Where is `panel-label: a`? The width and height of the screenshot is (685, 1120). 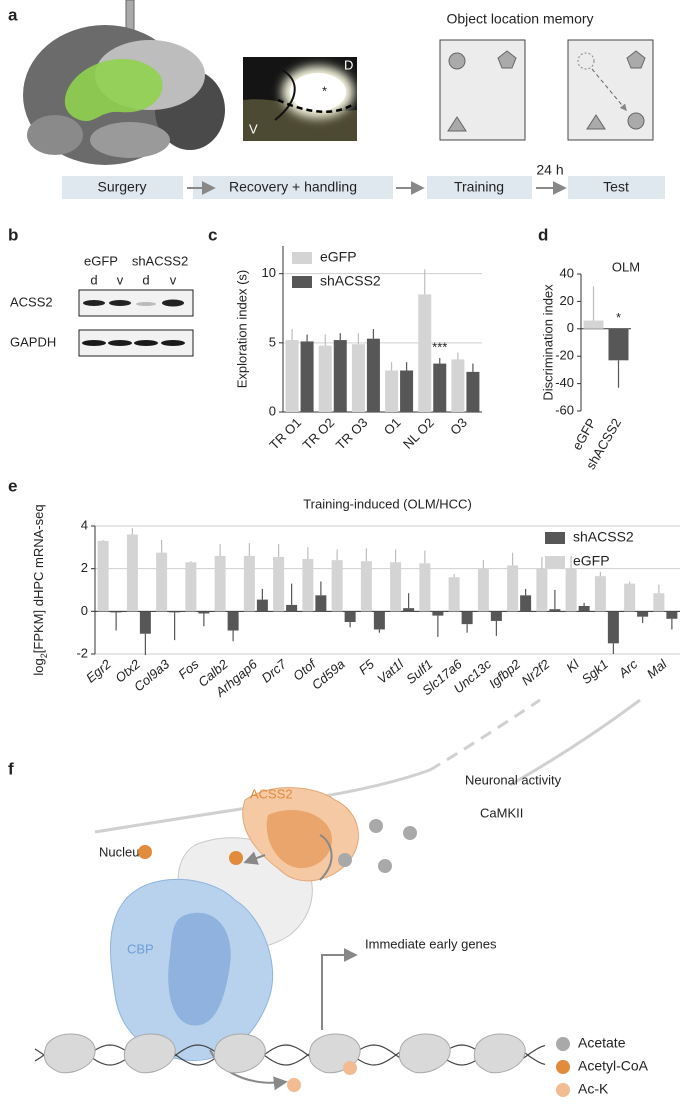
panel-label: a is located at coordinates (13, 14).